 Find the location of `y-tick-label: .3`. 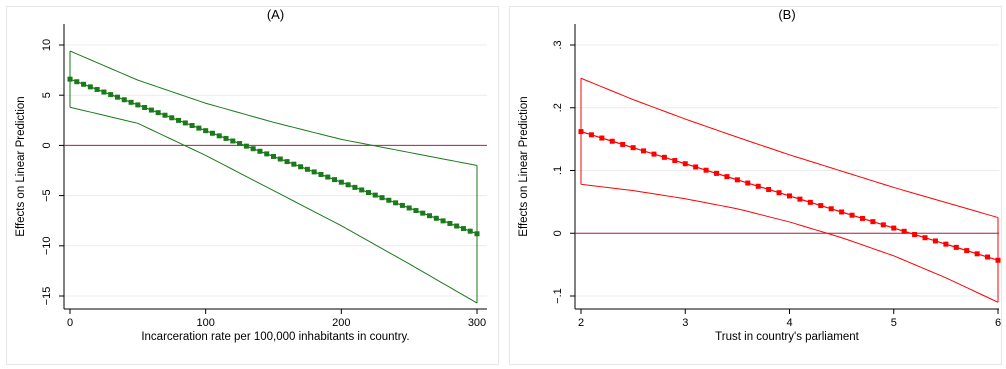

y-tick-label: .3 is located at coordinates (558, 44).